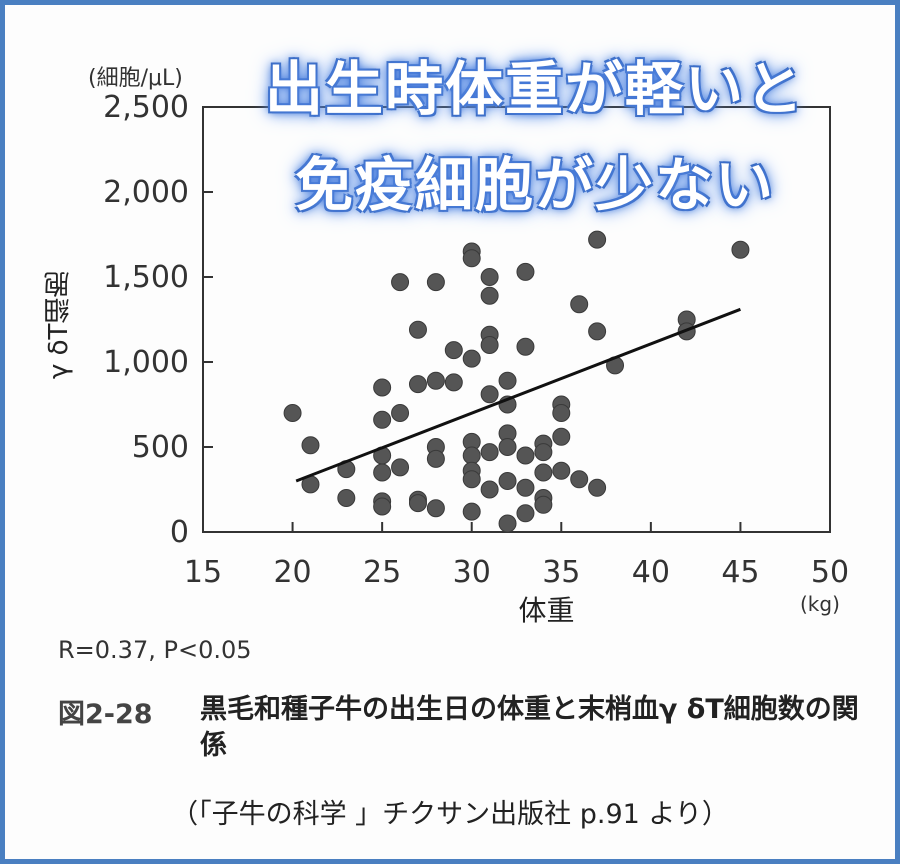  What do you see at coordinates (534, 89) in the screenshot?
I see `headline-line-1: 出生時体重が軽いと` at bounding box center [534, 89].